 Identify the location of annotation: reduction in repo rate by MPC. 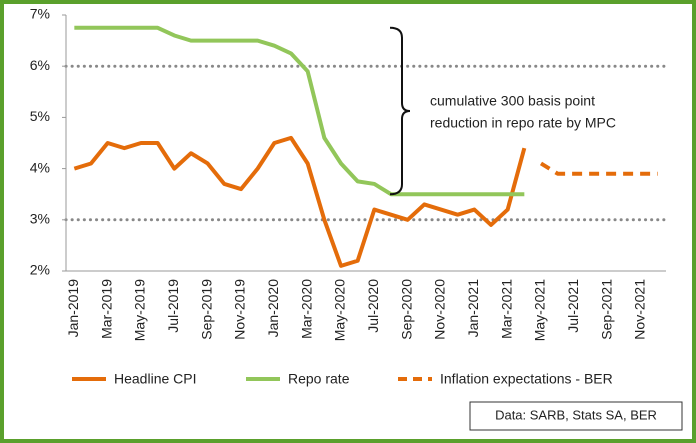
(523, 123).